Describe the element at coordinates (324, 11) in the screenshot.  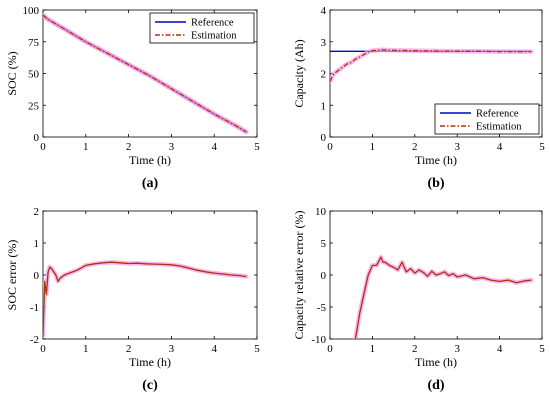
I see `y-tick-label: 4` at that location.